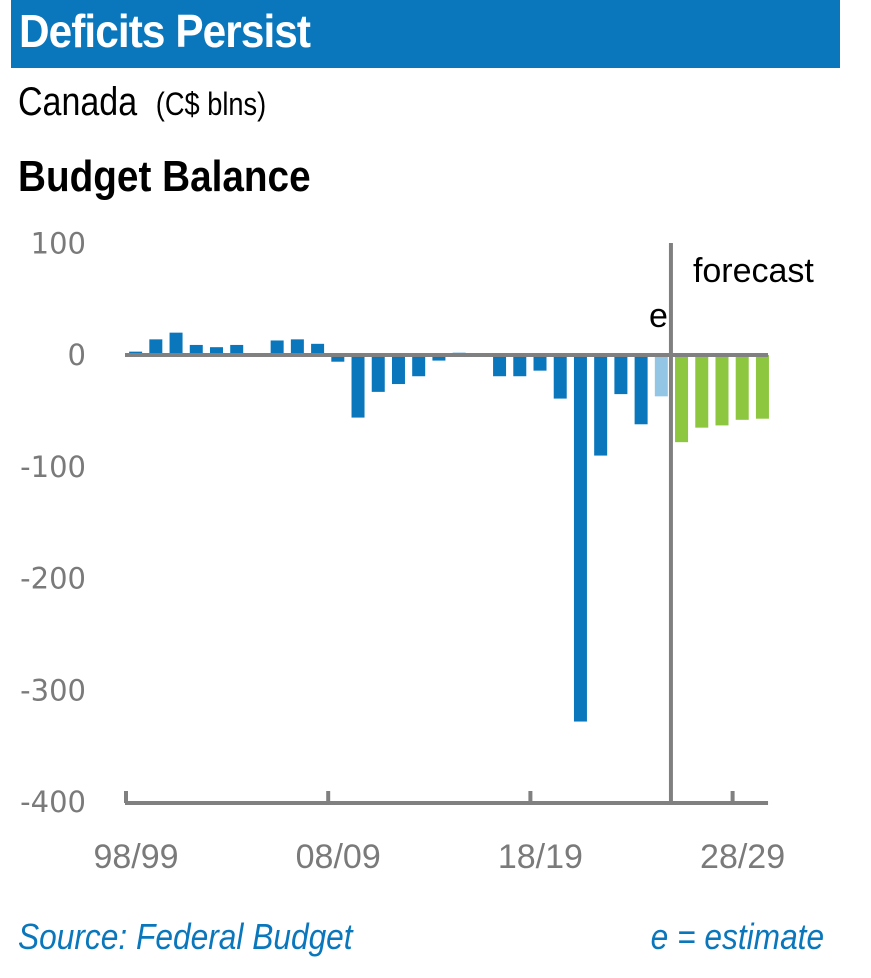 This screenshot has height=978, width=871. What do you see at coordinates (439, 833) in the screenshot?
I see `x-axis-ticks: 98/99 08/09 18/19 28/29` at bounding box center [439, 833].